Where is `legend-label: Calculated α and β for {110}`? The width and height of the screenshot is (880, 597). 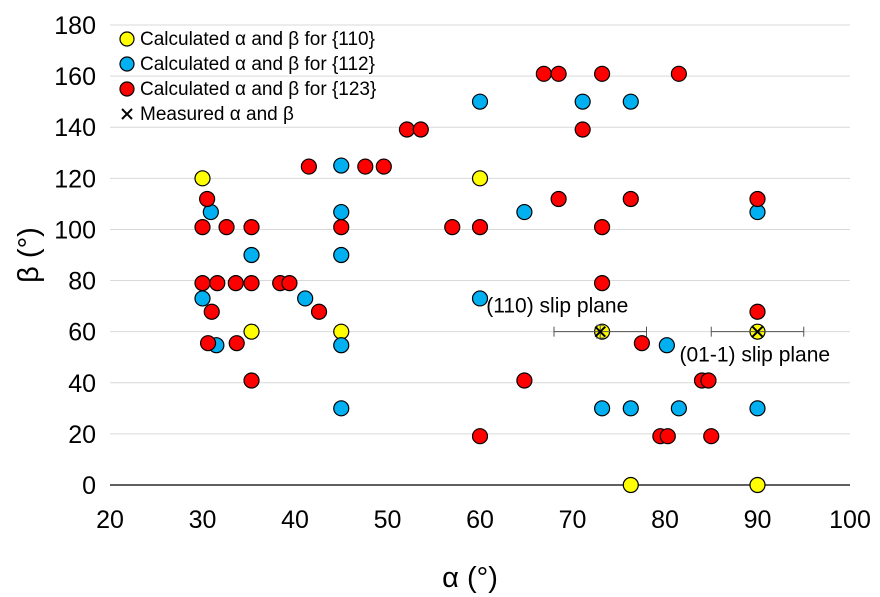 legend-label: Calculated α and β for {110} is located at coordinates (257, 39).